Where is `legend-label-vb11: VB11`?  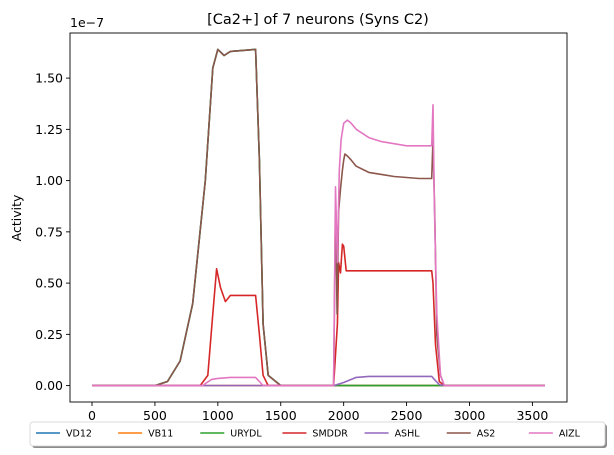
legend-label-vb11: VB11 is located at coordinates (160, 434).